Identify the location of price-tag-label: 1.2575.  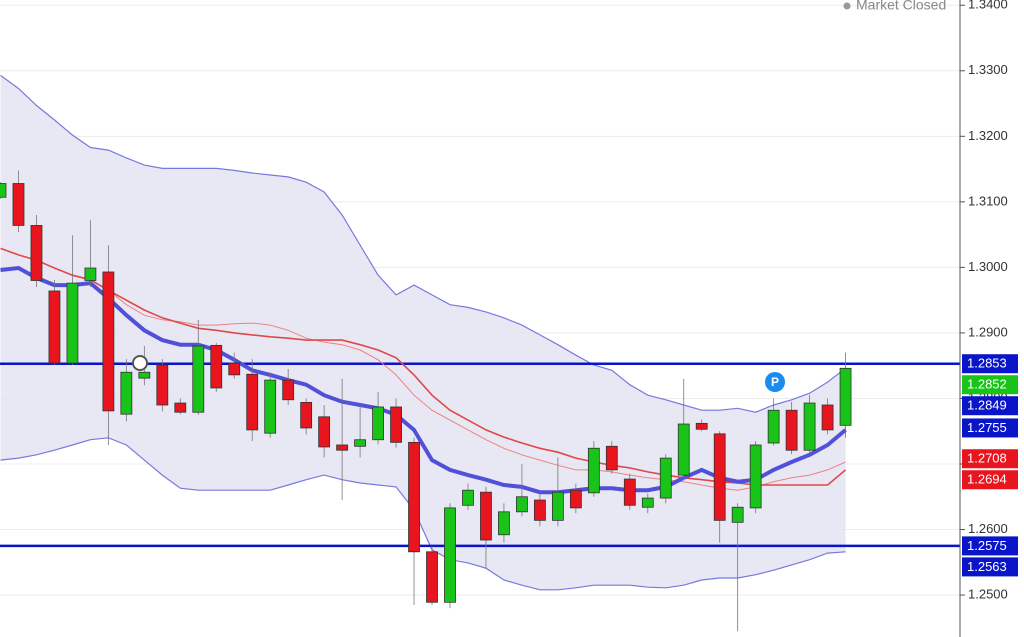
(987, 545).